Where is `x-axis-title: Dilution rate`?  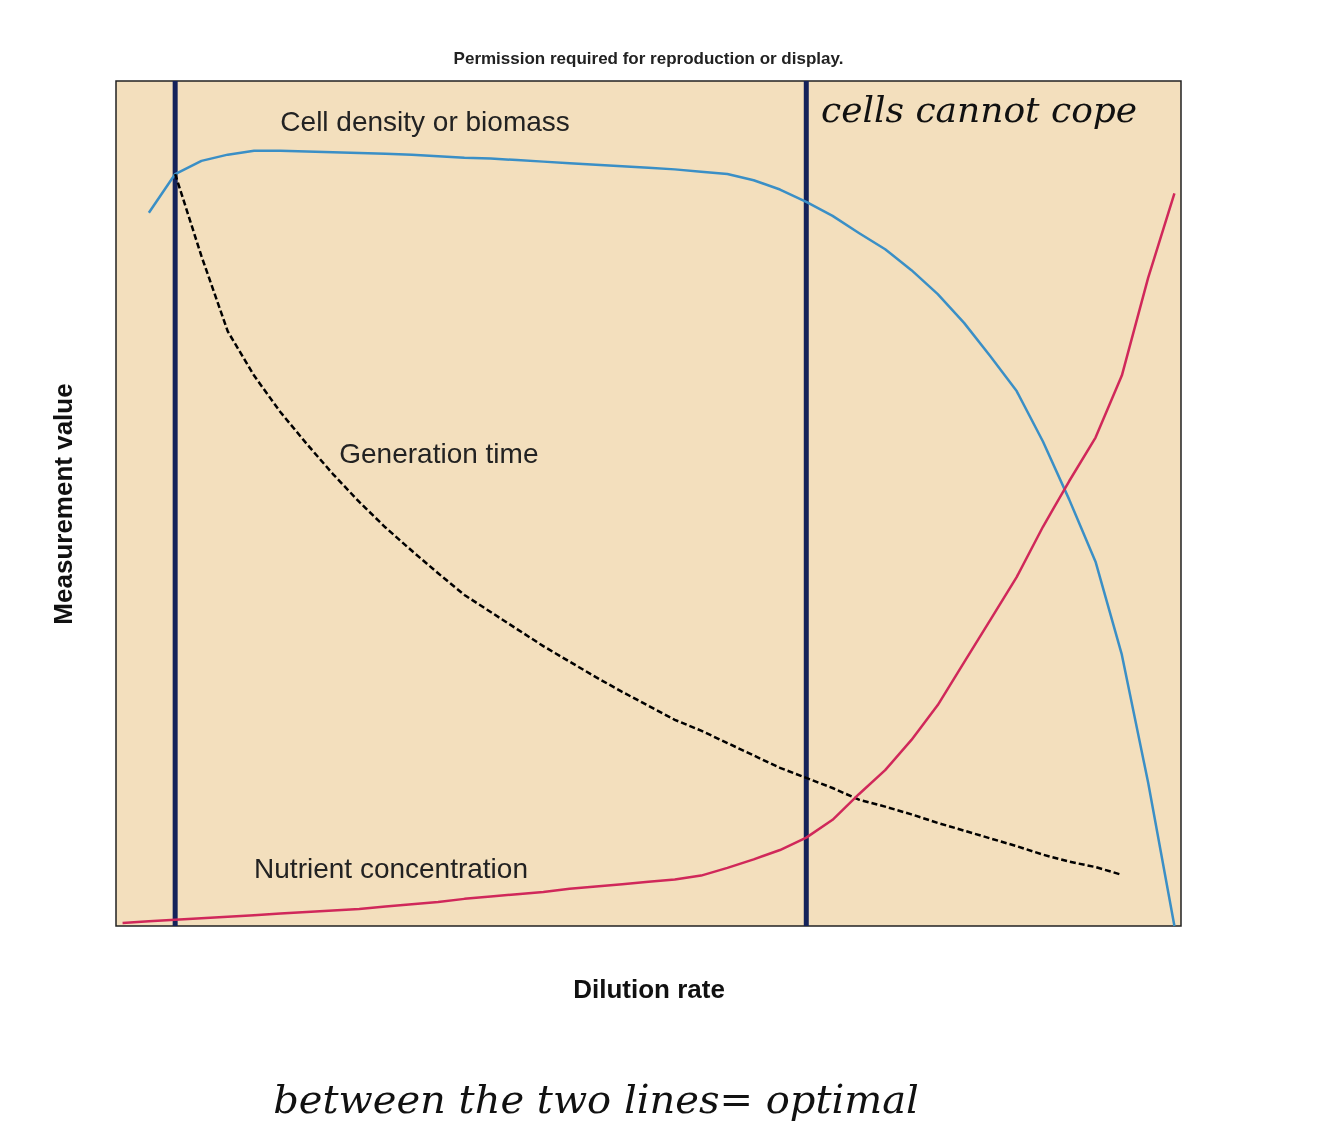
x-axis-title: Dilution rate is located at coordinates (649, 988).